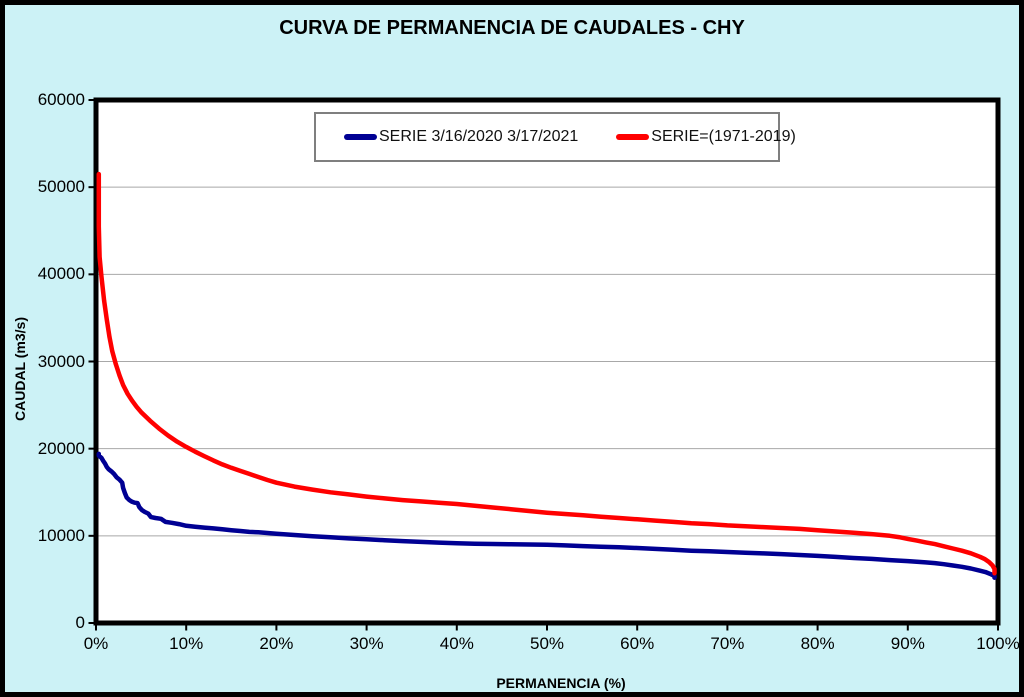  What do you see at coordinates (547, 643) in the screenshot?
I see `x-tick-label: 50%` at bounding box center [547, 643].